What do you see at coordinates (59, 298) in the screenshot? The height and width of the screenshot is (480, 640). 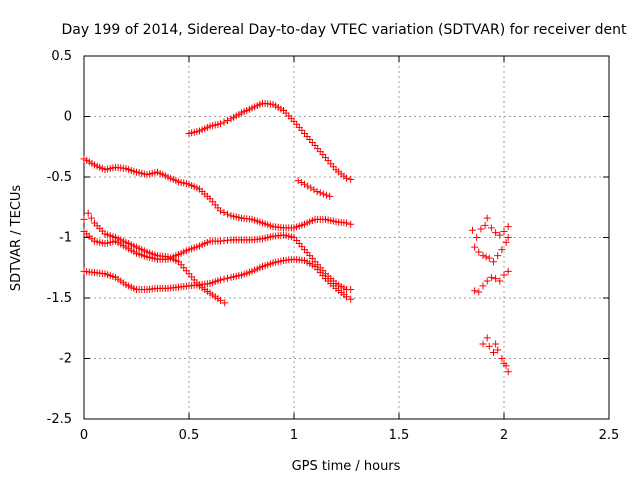 I see `y-tick-label: -1.5` at bounding box center [59, 298].